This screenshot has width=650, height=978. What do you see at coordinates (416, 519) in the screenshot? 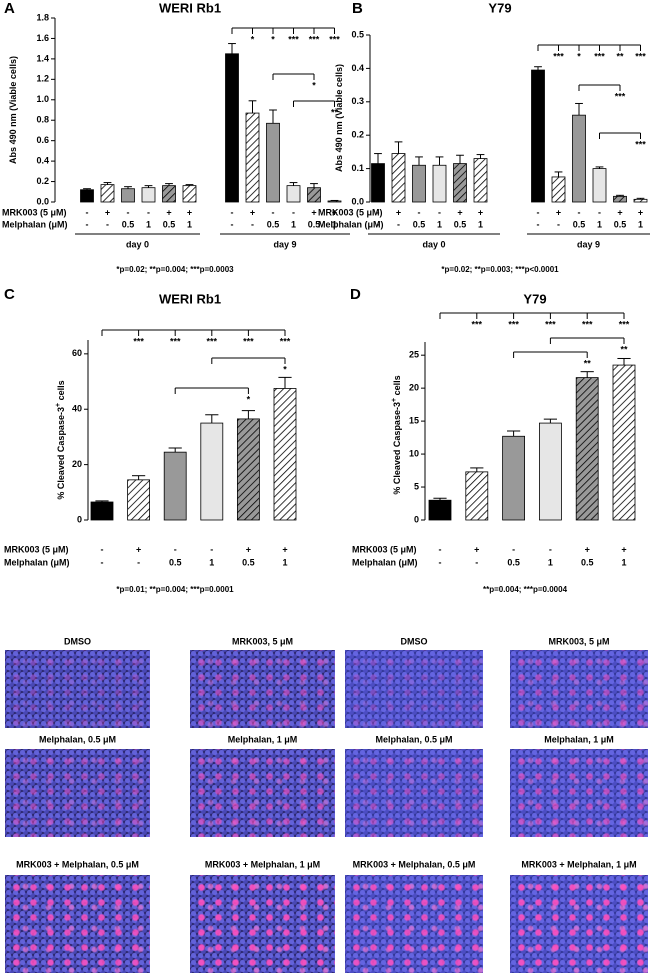
I see `y-tick-label: 0` at bounding box center [416, 519].